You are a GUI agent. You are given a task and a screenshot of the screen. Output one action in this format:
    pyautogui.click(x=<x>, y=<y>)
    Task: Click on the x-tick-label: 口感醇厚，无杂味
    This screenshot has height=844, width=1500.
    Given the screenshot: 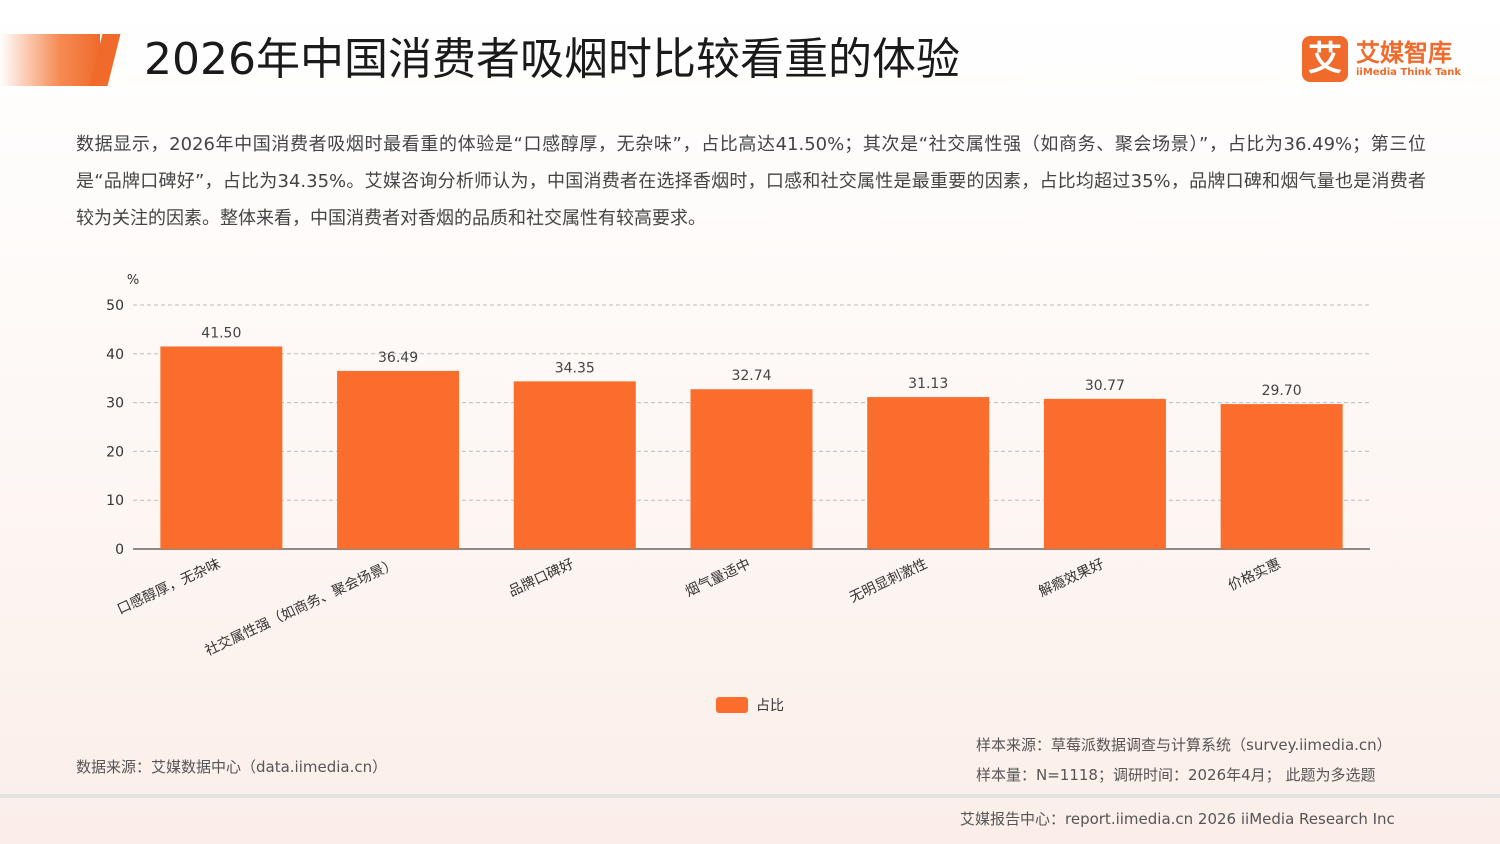 What is the action you would take?
    pyautogui.click(x=168, y=586)
    